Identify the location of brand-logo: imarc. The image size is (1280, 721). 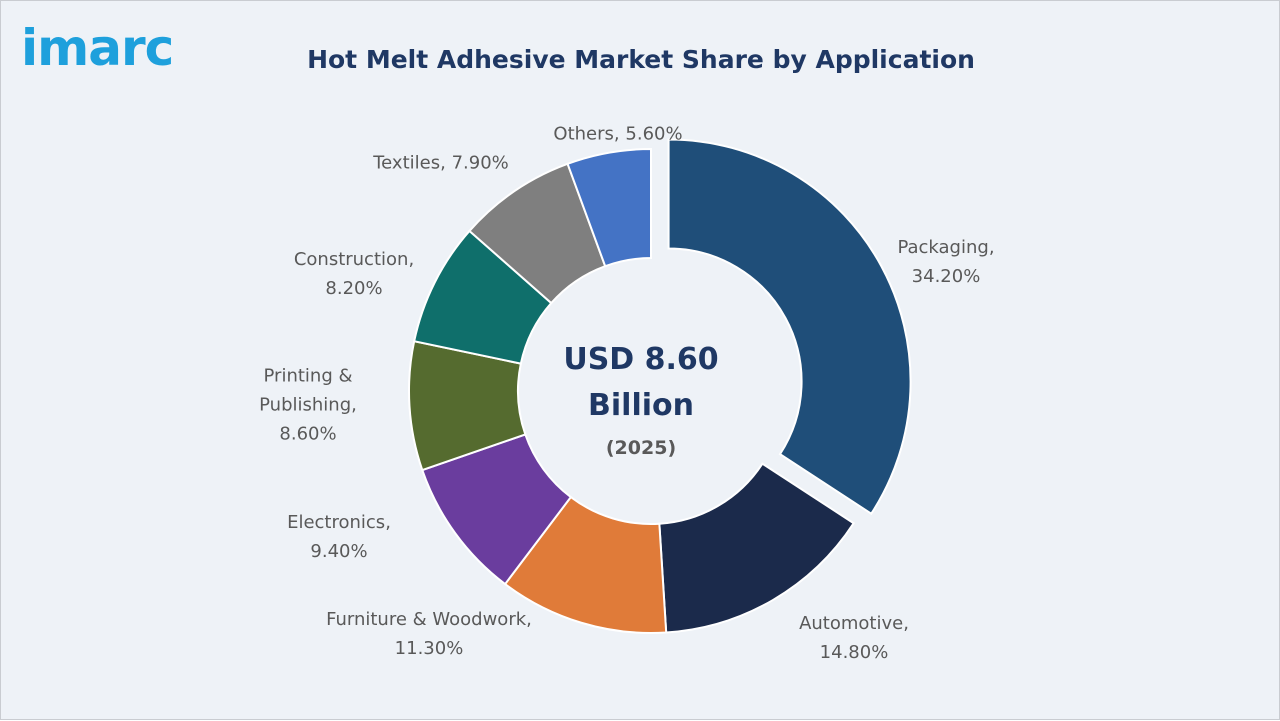
(97, 48).